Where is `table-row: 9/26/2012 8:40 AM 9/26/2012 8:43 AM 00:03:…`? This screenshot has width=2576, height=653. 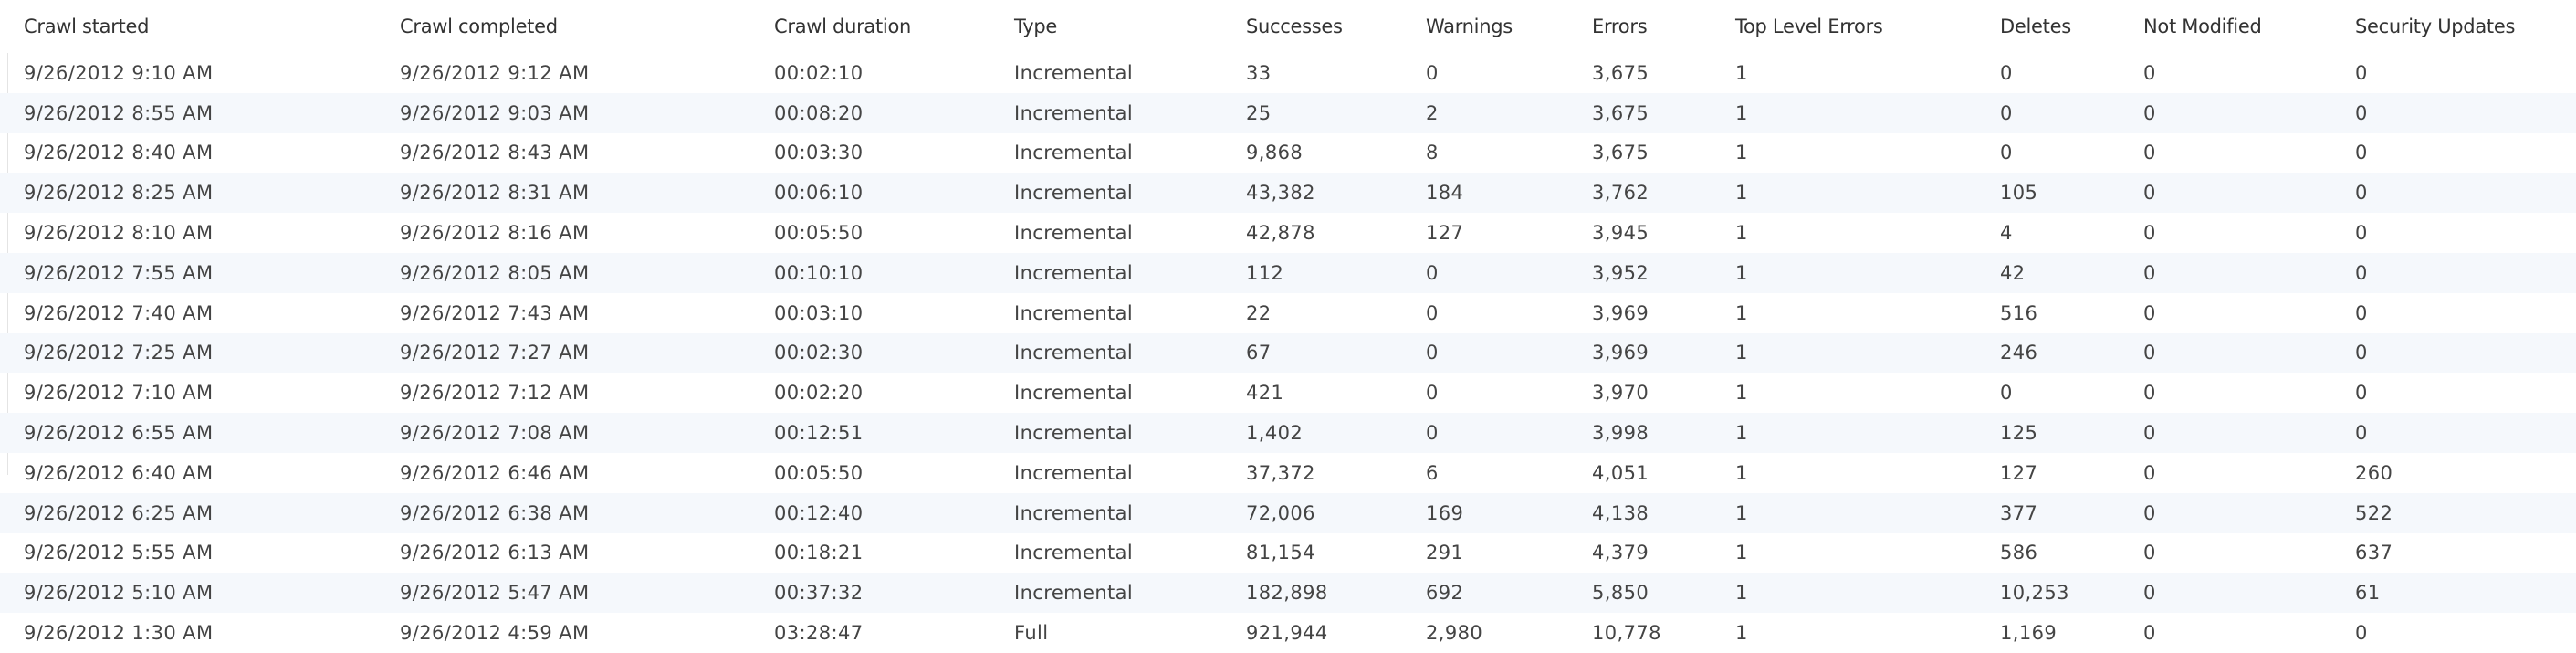 table-row: 9/26/2012 8:40 AM 9/26/2012 8:43 AM 00:03:… is located at coordinates (1288, 153).